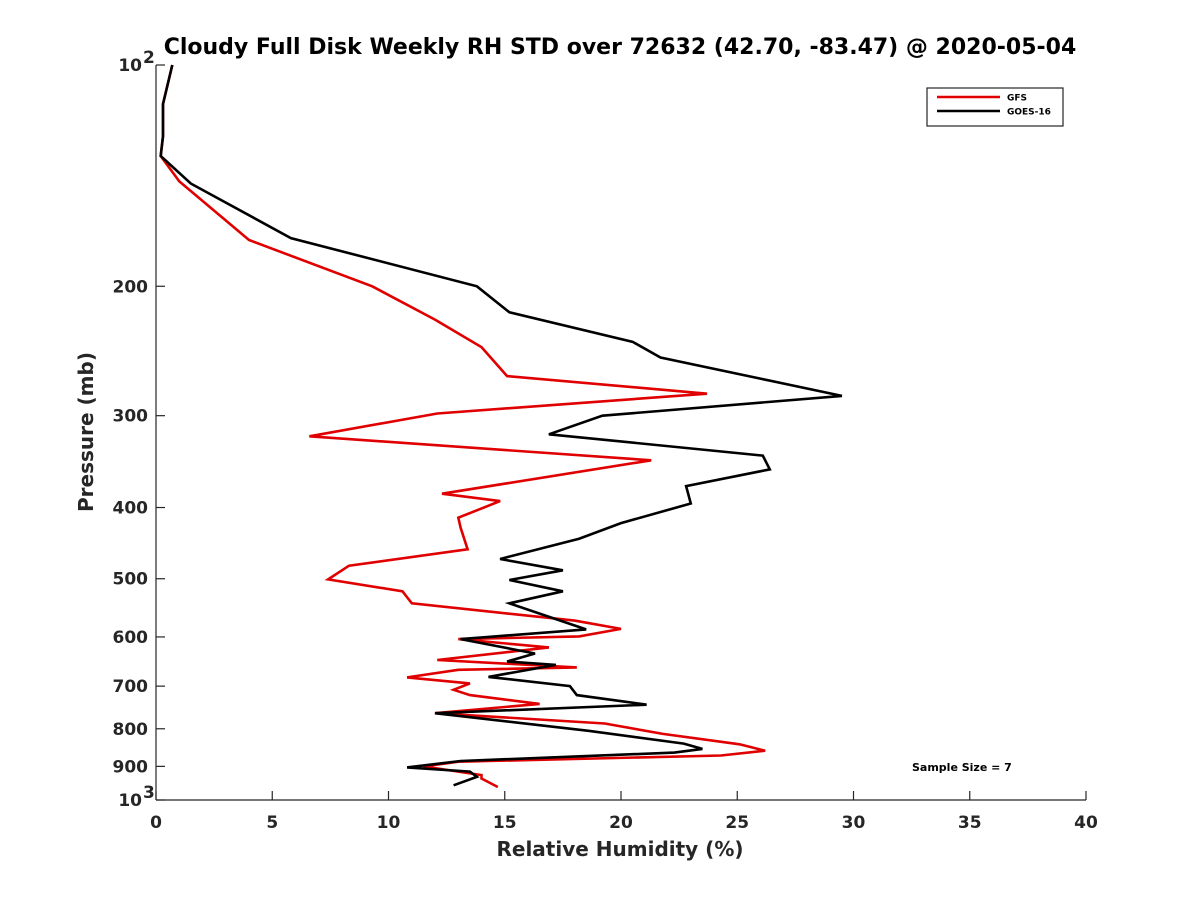 This screenshot has height=900, width=1200. What do you see at coordinates (131, 687) in the screenshot?
I see `y-tick-label: 700` at bounding box center [131, 687].